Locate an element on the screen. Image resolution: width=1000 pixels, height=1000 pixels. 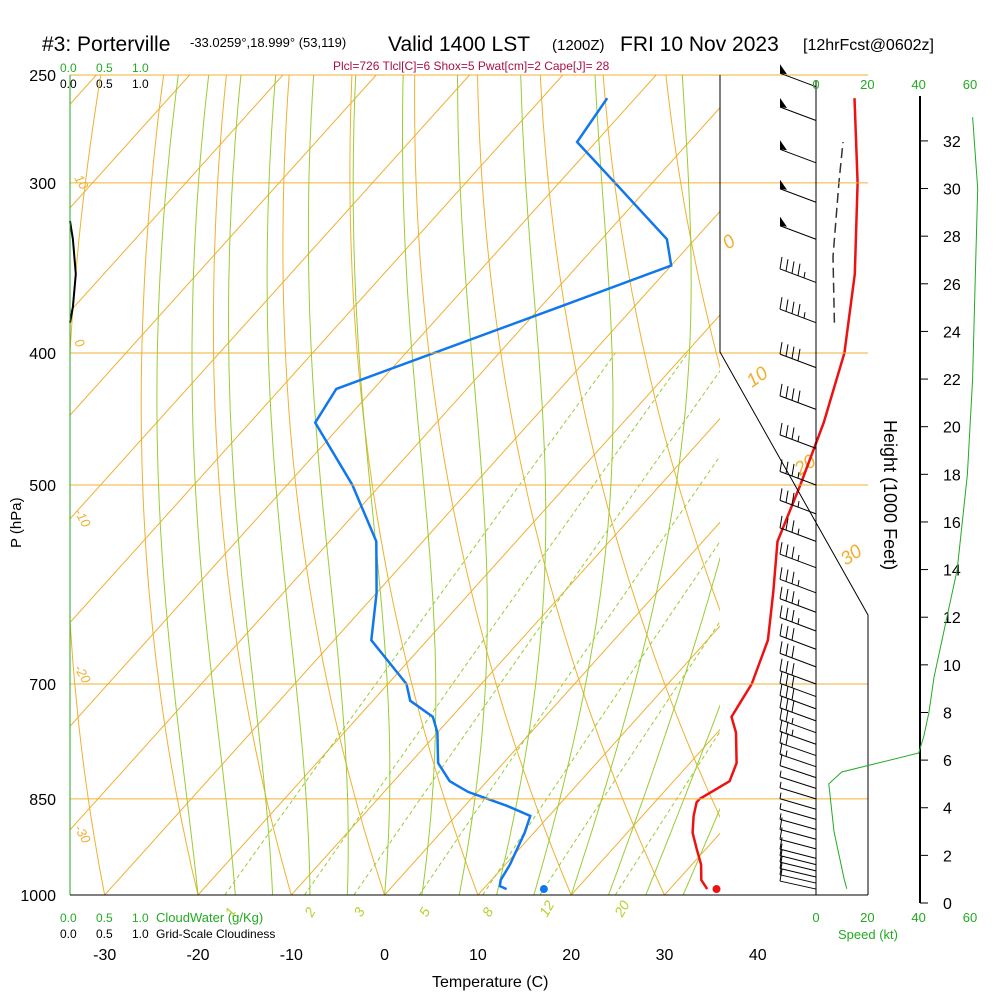
cloudiness-scale-tick: 0.0 is located at coordinates (68, 934).